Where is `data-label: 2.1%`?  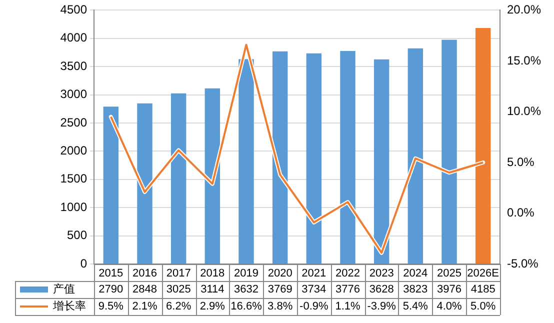
data-label: 2.1% is located at coordinates (145, 306).